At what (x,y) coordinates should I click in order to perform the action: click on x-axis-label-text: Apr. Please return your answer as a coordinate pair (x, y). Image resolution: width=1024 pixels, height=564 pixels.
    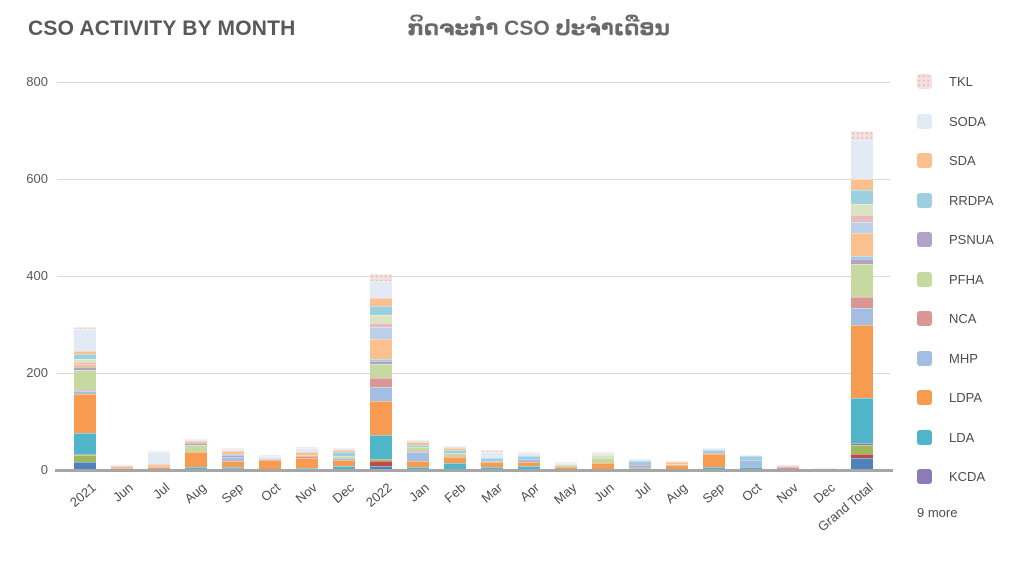
    Looking at the image, I should click on (530, 492).